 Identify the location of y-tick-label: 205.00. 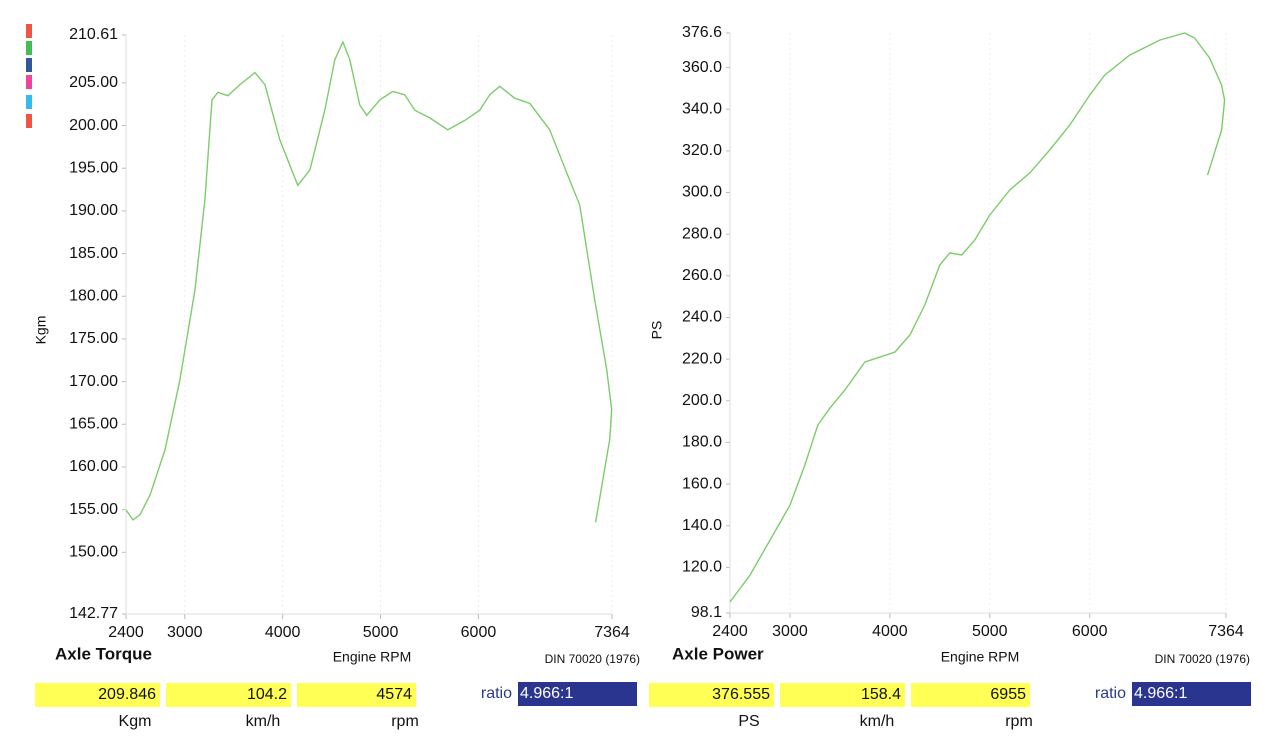
(93, 82).